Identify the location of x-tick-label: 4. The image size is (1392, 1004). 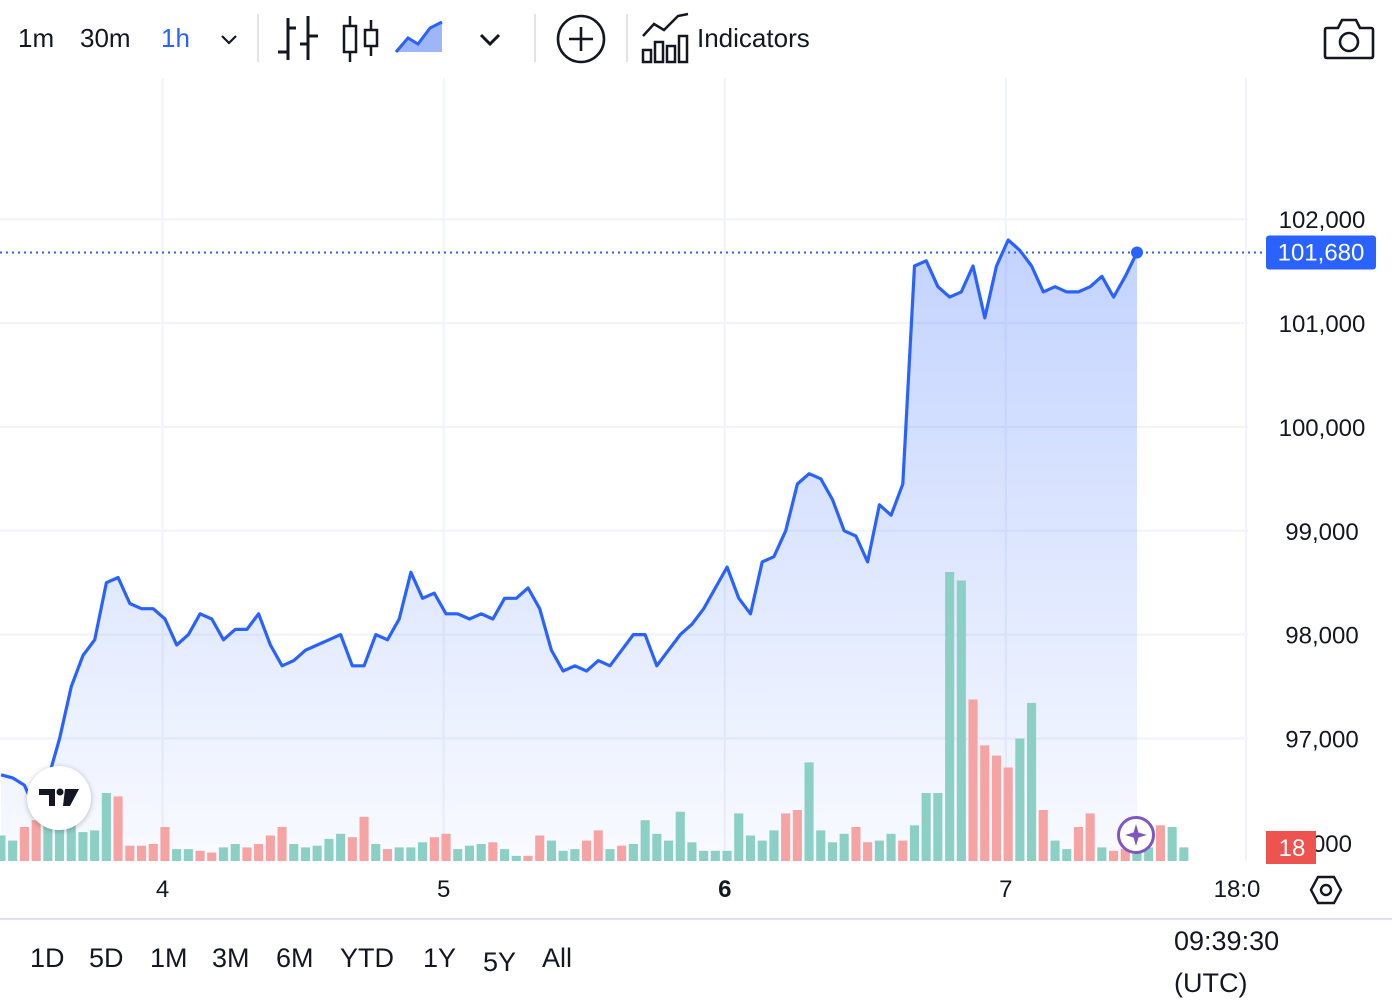
(162, 889).